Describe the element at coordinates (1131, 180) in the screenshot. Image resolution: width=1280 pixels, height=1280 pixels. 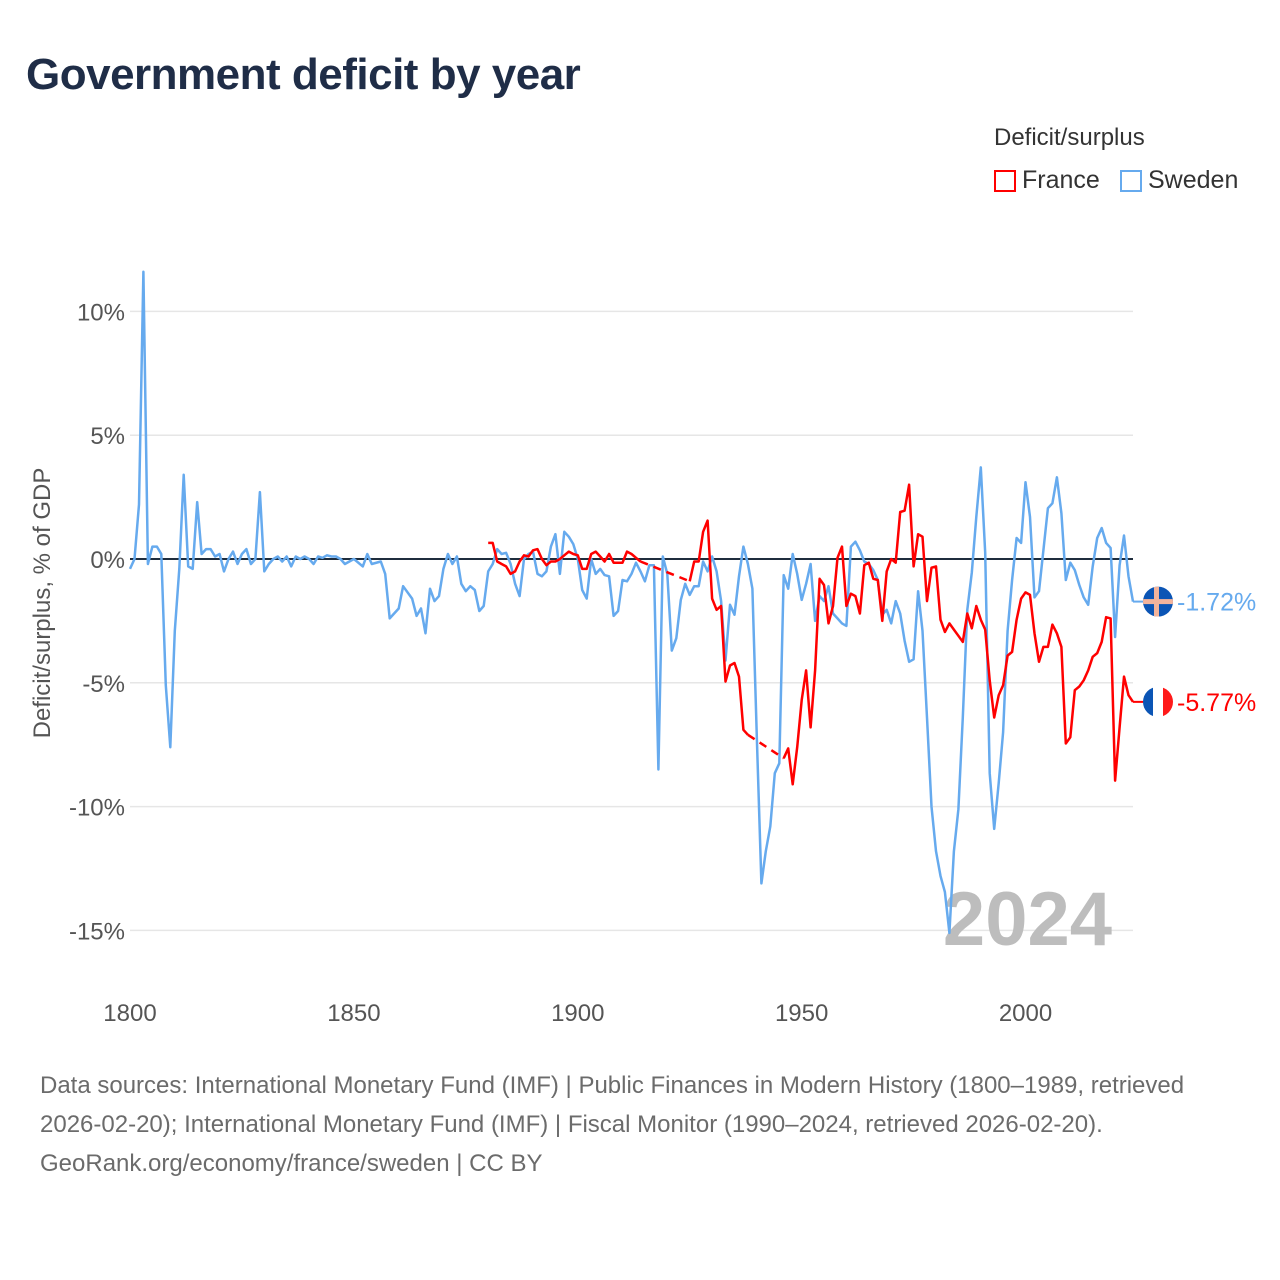
I see `legend-swatch-sweden` at that location.